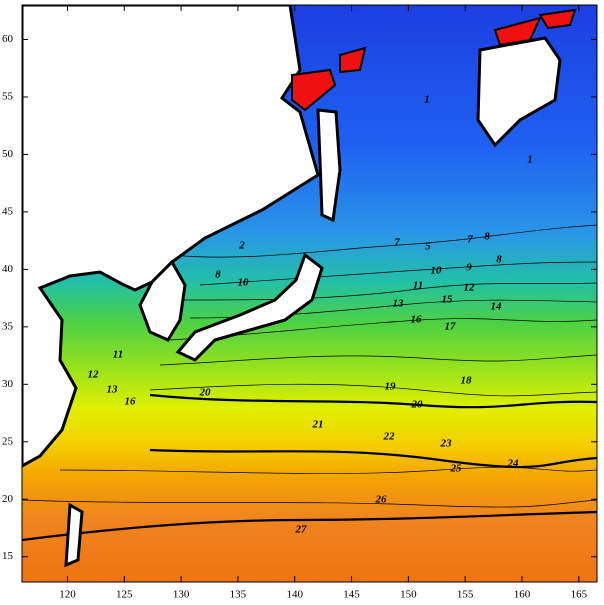 The image size is (604, 605). I want to click on x-tick-label: 145, so click(351, 595).